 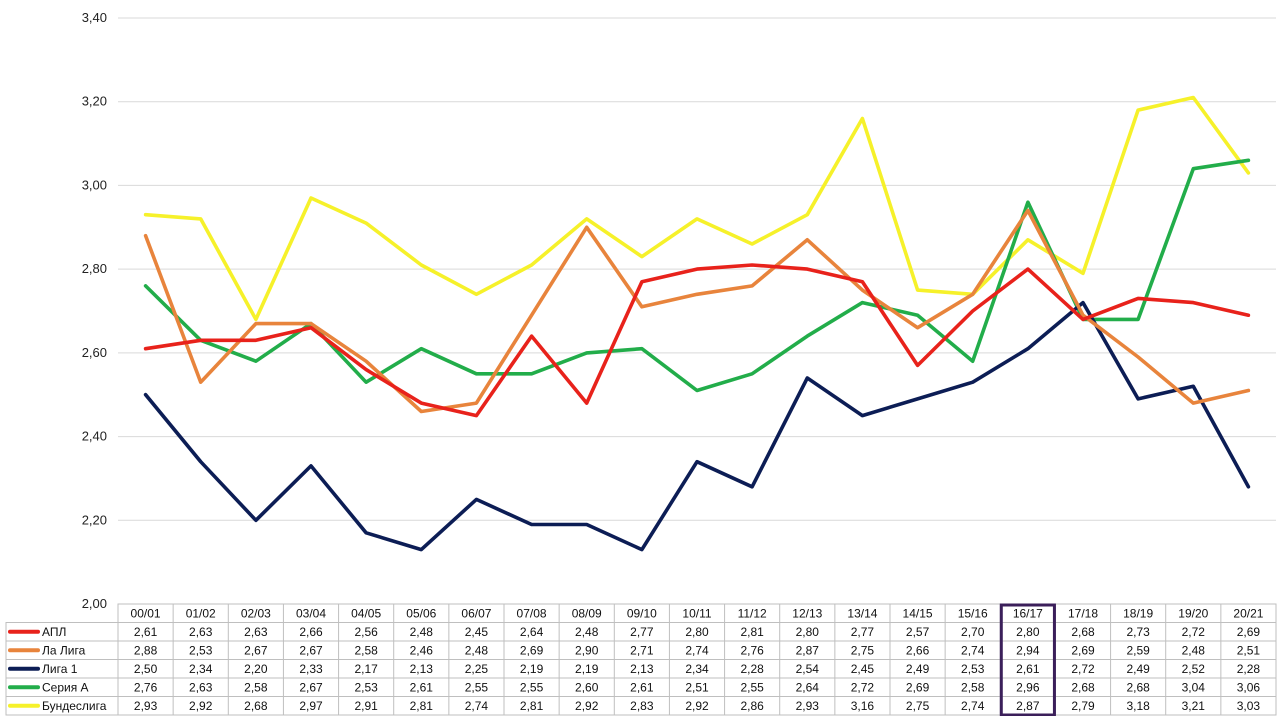 I want to click on data-label: 3,18, so click(x=1138, y=706).